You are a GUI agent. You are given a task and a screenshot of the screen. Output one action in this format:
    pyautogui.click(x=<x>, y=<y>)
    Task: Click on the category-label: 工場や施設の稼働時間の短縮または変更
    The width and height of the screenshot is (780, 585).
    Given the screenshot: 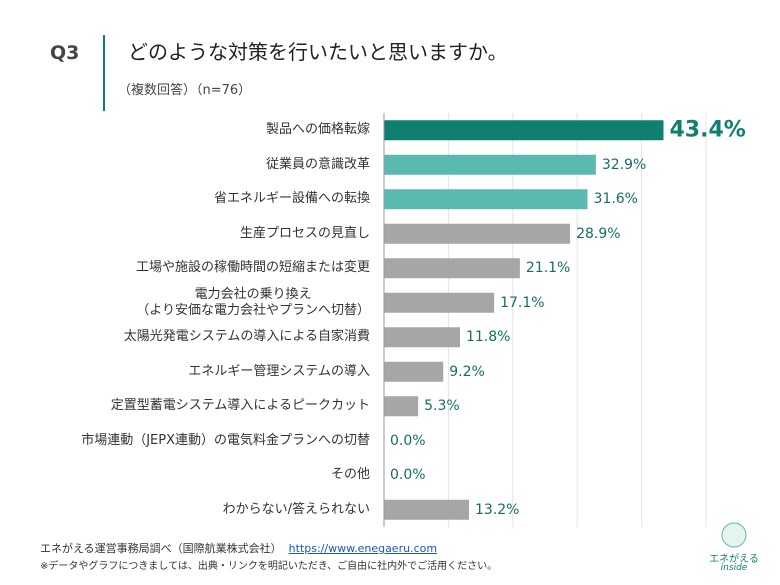 What is the action you would take?
    pyautogui.click(x=252, y=268)
    